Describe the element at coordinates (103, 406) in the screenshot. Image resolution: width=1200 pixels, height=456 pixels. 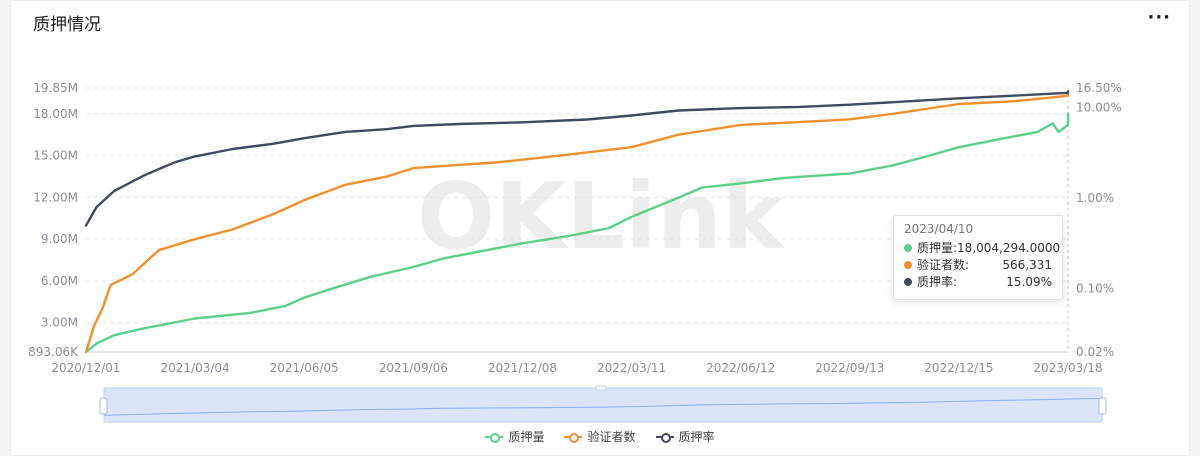
I see `zoom-handle-left` at that location.